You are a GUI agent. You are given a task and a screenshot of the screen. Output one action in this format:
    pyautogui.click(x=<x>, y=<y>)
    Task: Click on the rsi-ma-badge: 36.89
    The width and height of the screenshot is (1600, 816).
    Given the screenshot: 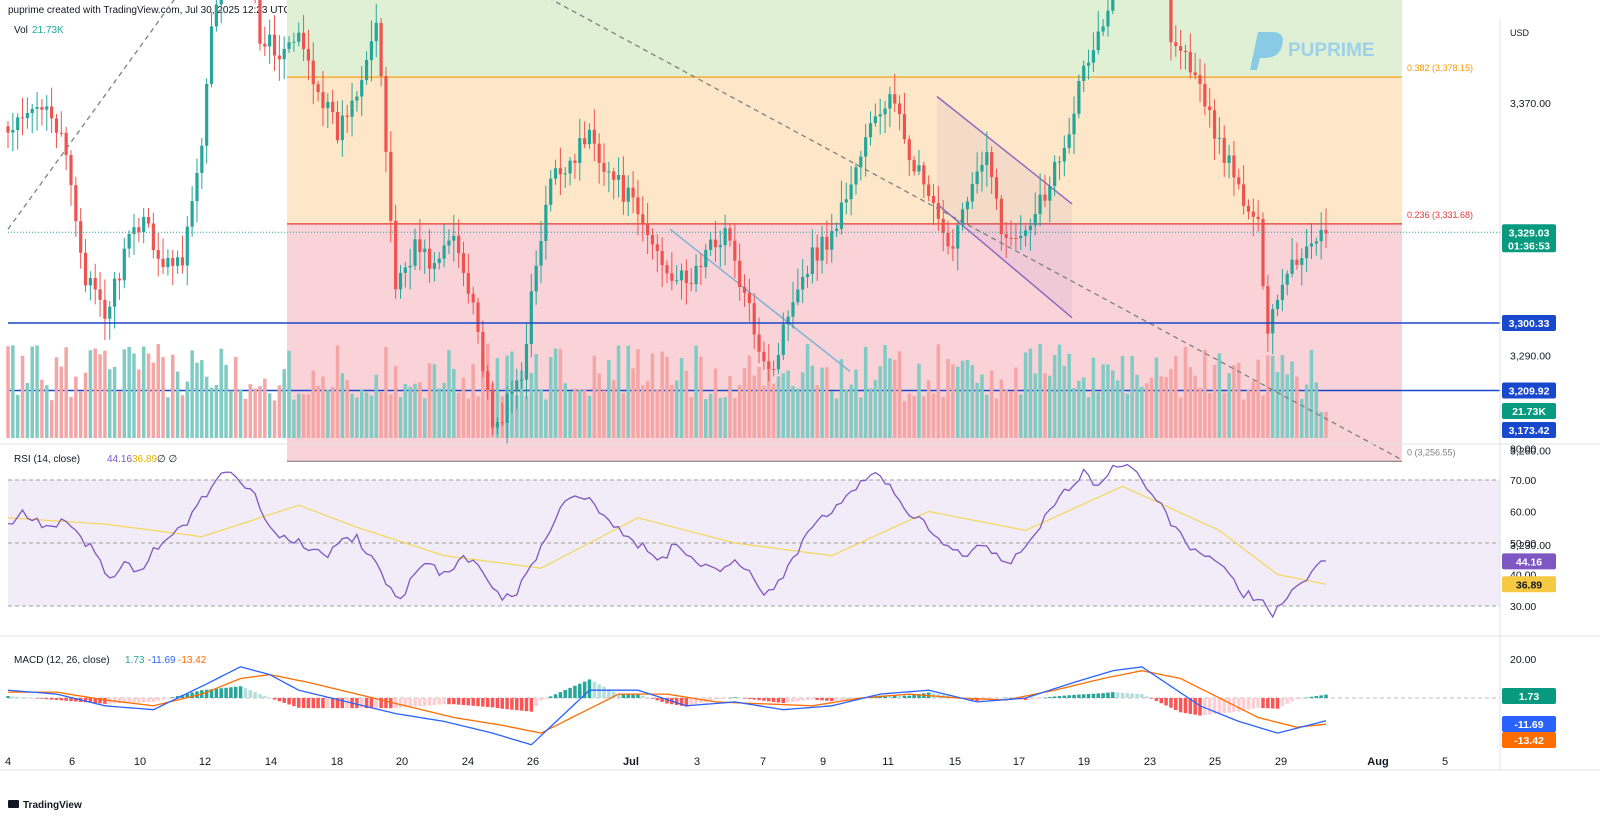 What is the action you would take?
    pyautogui.click(x=1529, y=585)
    